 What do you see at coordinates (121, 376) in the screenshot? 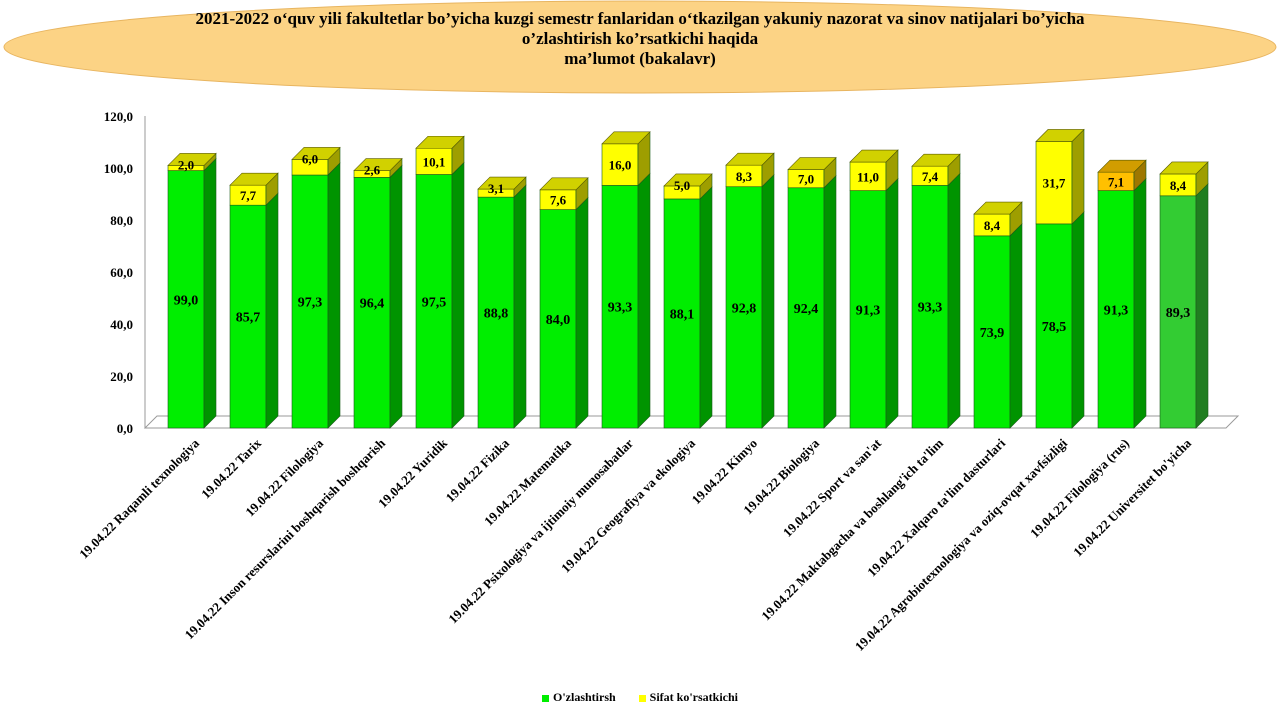
I see `y-tick-label: 20,0` at bounding box center [121, 376].